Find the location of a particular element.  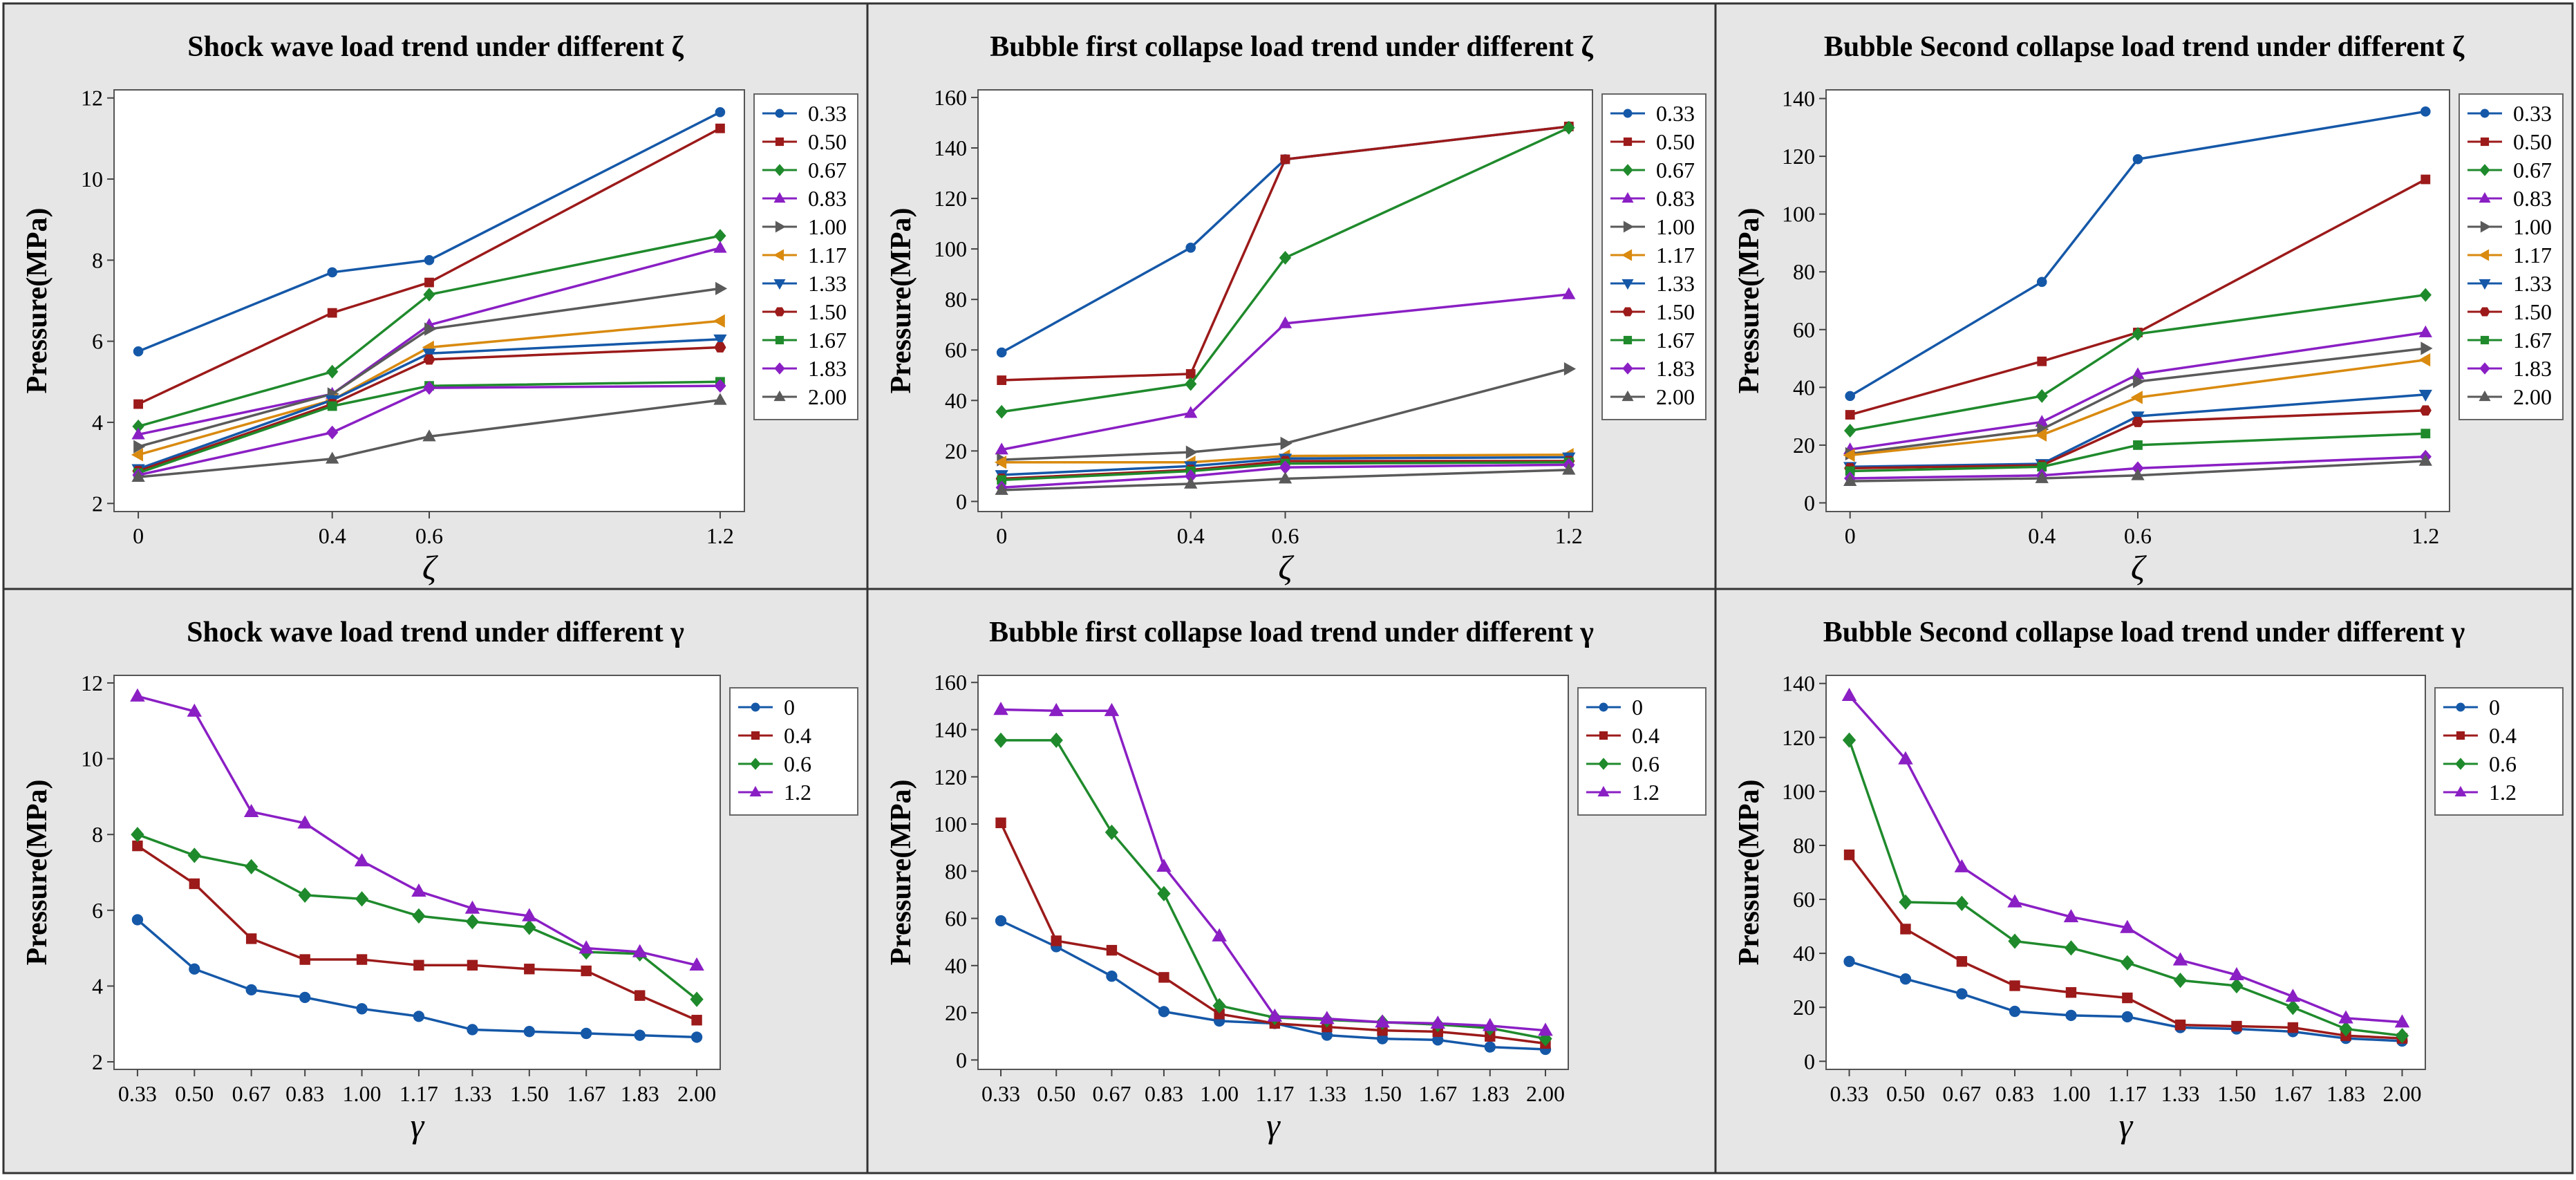

series-1.67 is located at coordinates (2138, 452).